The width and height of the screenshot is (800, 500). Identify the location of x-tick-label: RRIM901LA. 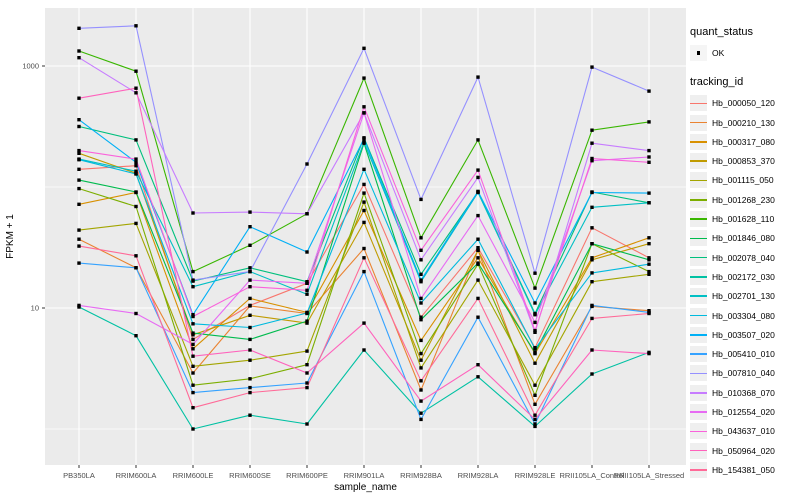
(364, 475).